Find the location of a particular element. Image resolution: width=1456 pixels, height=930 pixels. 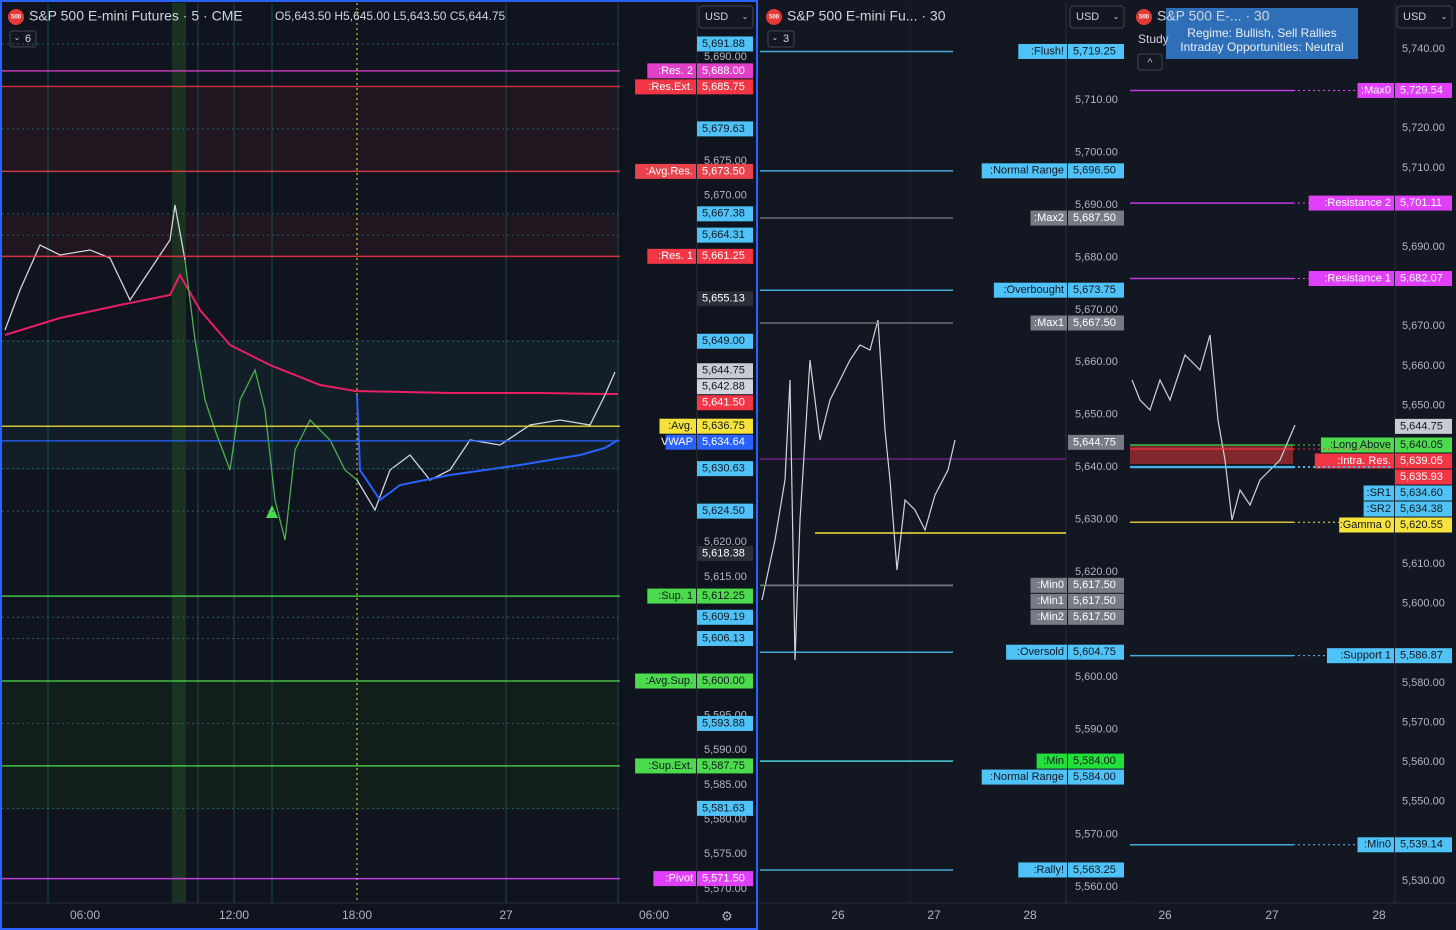

level-tag: :Max1 is located at coordinates (1049, 323).